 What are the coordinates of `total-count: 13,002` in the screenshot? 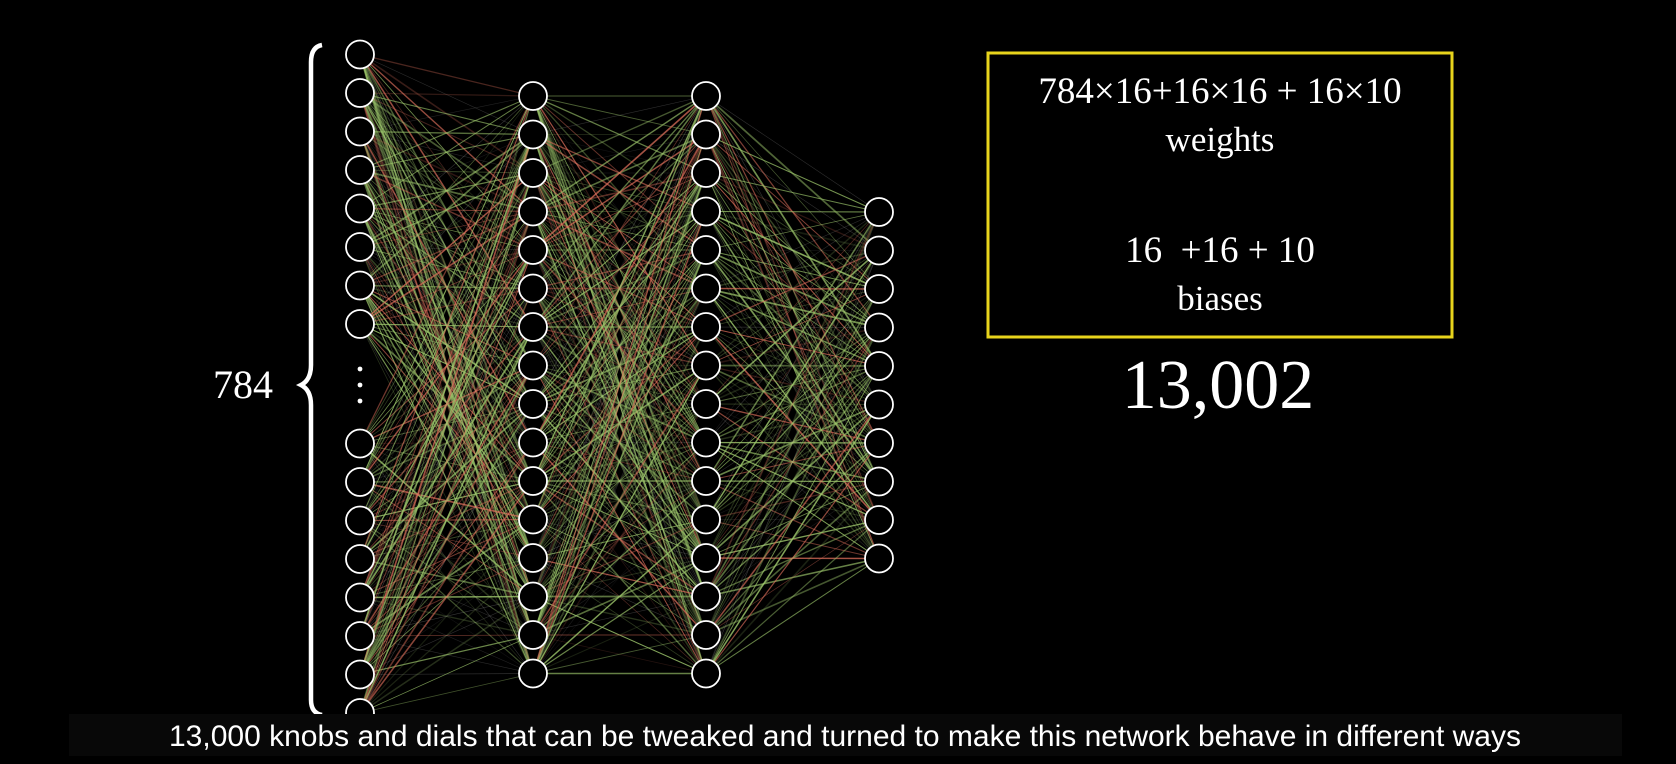 It's located at (1218, 385).